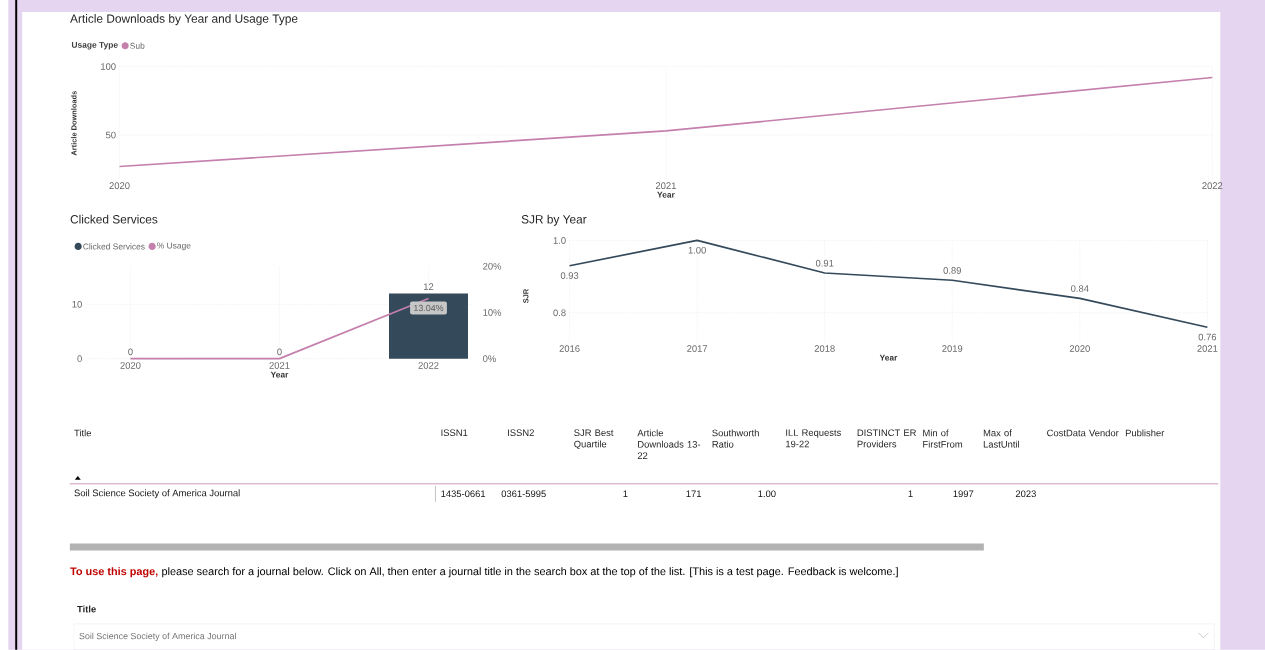  I want to click on text: 1.00, so click(767, 494).